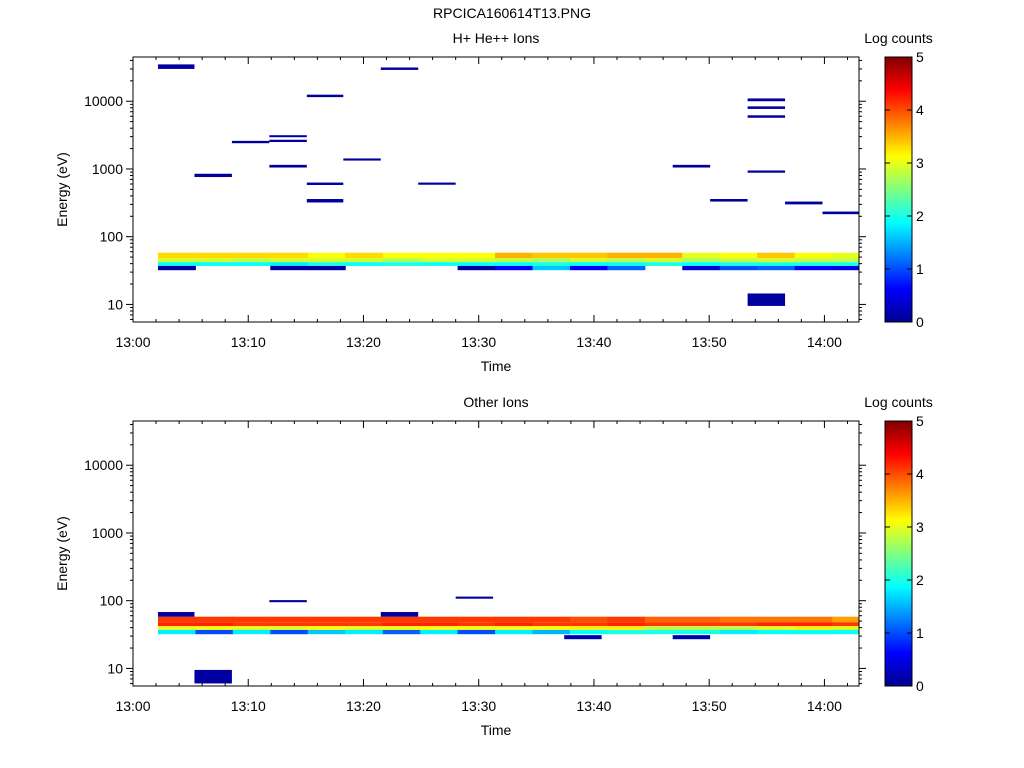  What do you see at coordinates (496, 38) in the screenshot?
I see `panel-title: H+ He++ Ions` at bounding box center [496, 38].